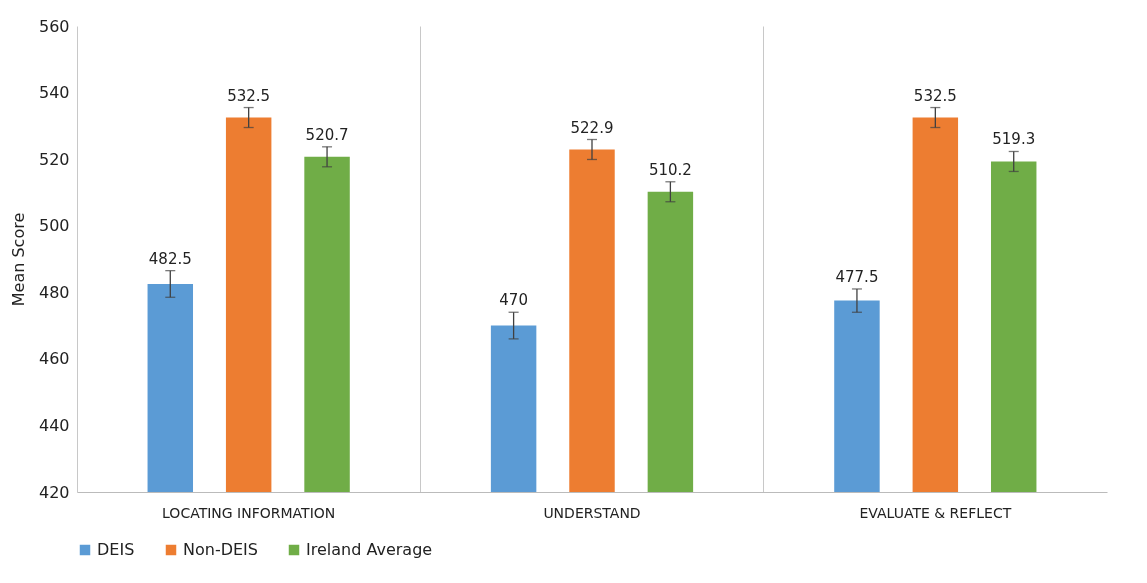 This screenshot has width=1147, height=583. I want to click on y-tick-label: 440, so click(54, 425).